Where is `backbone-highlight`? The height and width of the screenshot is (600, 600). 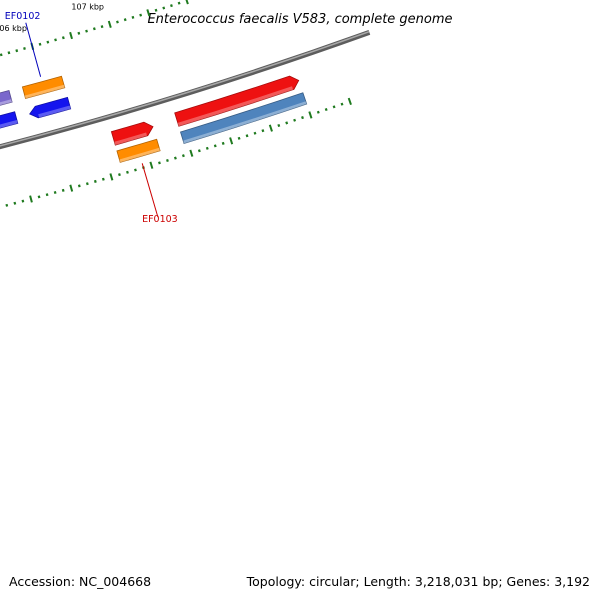 backbone-highlight is located at coordinates (185, 88).